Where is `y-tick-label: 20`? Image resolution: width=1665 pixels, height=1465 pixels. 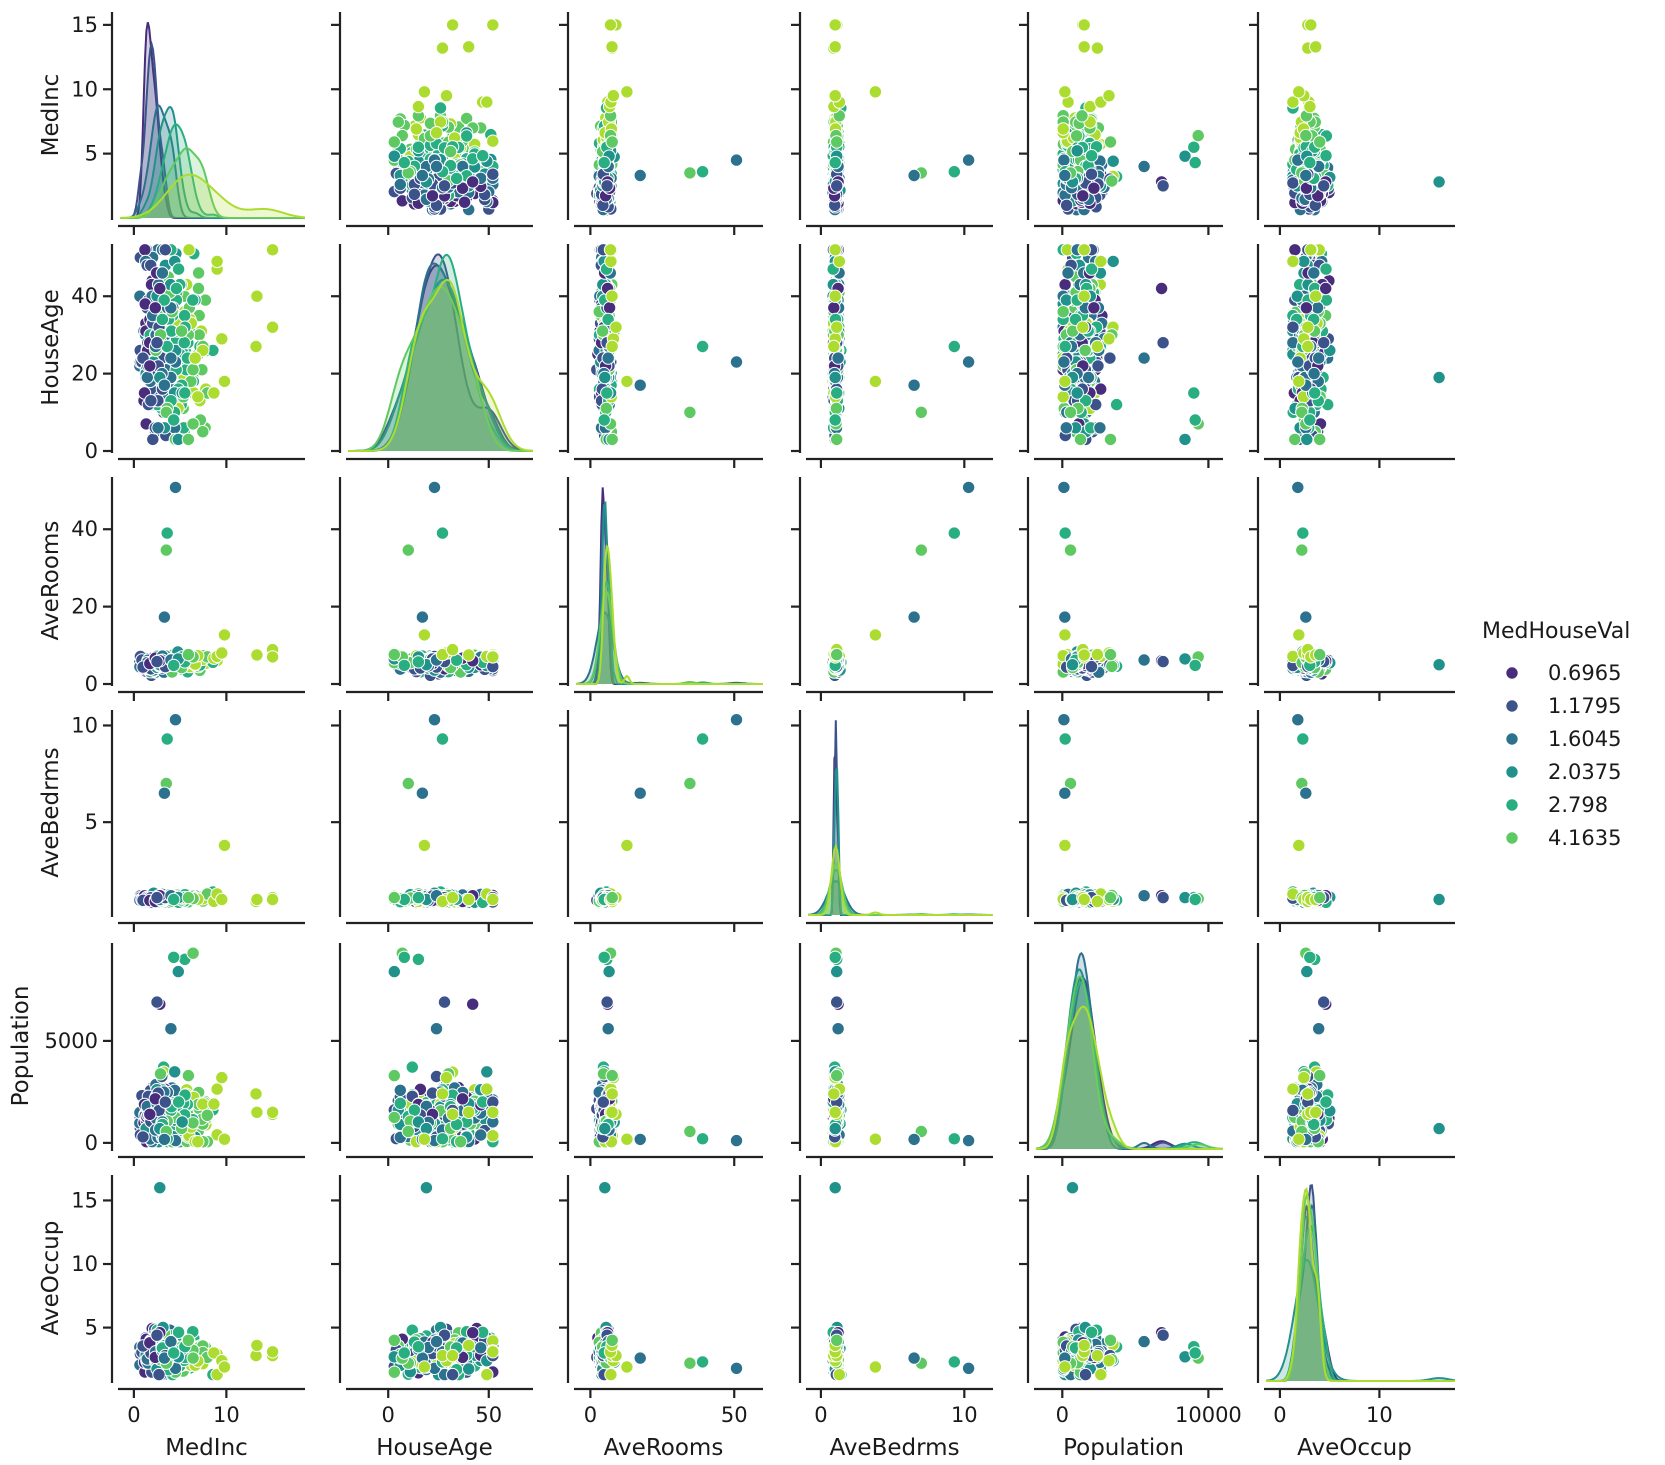 y-tick-label: 20 is located at coordinates (84, 607).